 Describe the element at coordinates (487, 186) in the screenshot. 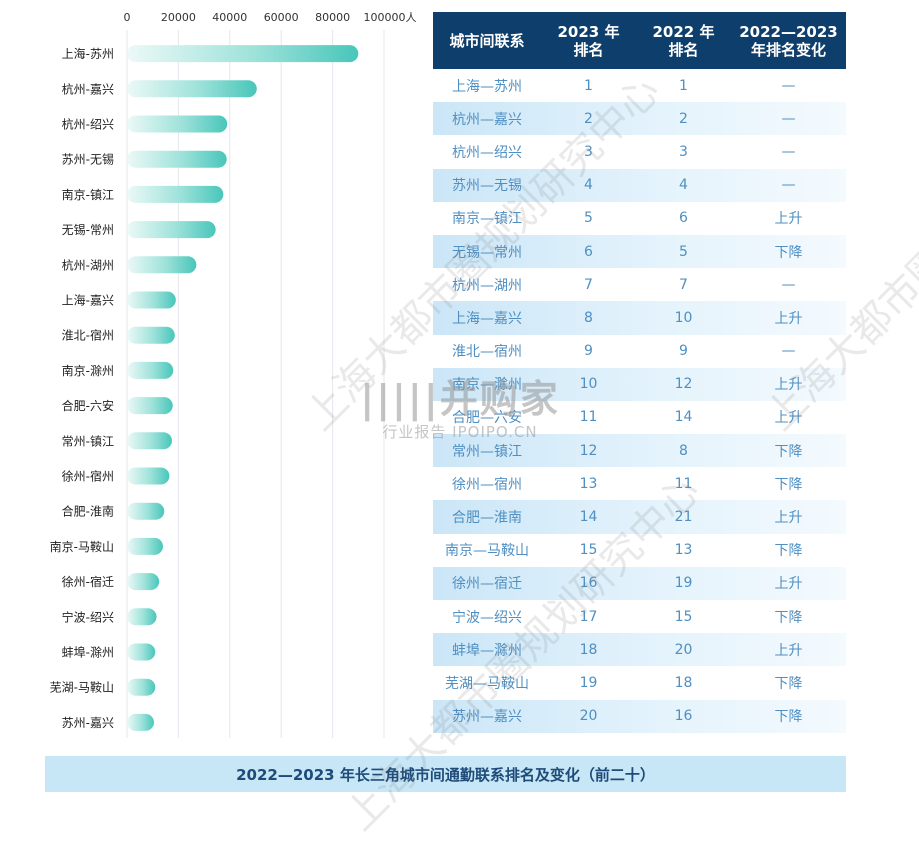

I see `table-cell: 苏州—无锡` at that location.